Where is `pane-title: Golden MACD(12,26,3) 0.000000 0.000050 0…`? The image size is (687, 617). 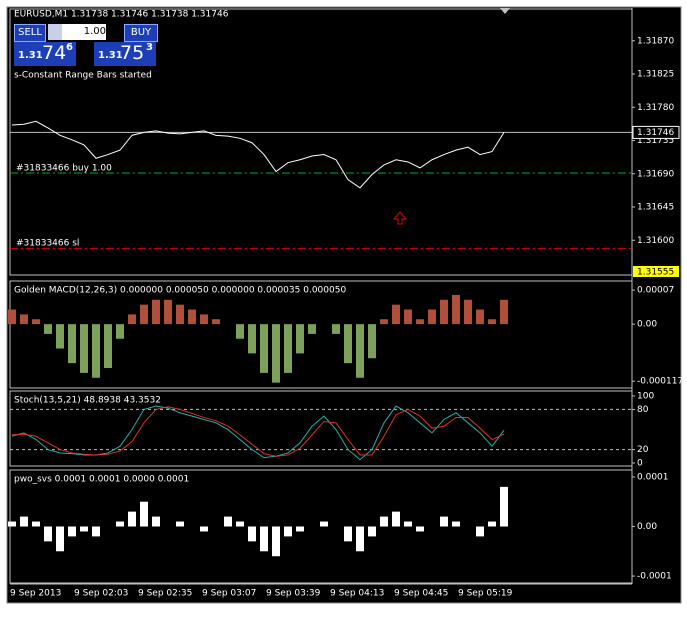
pane-title: Golden MACD(12,26,3) 0.000000 0.000050 0… is located at coordinates (180, 291).